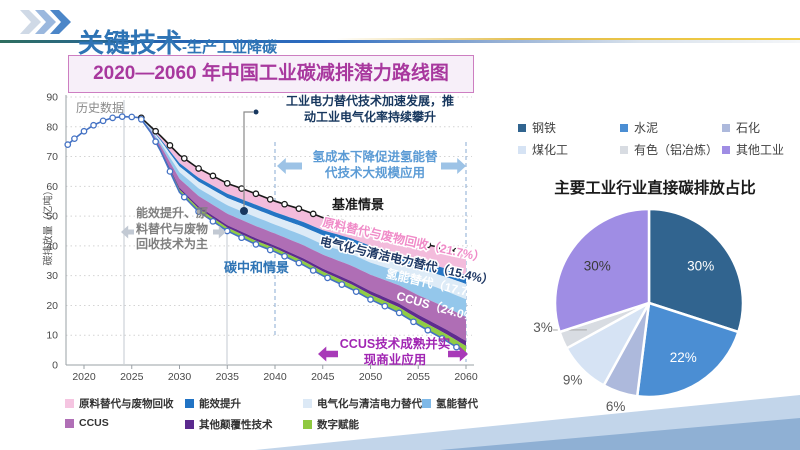 This screenshot has width=800, height=450. What do you see at coordinates (458, 354) in the screenshot?
I see `ccus-right-arrow-icon` at bounding box center [458, 354].